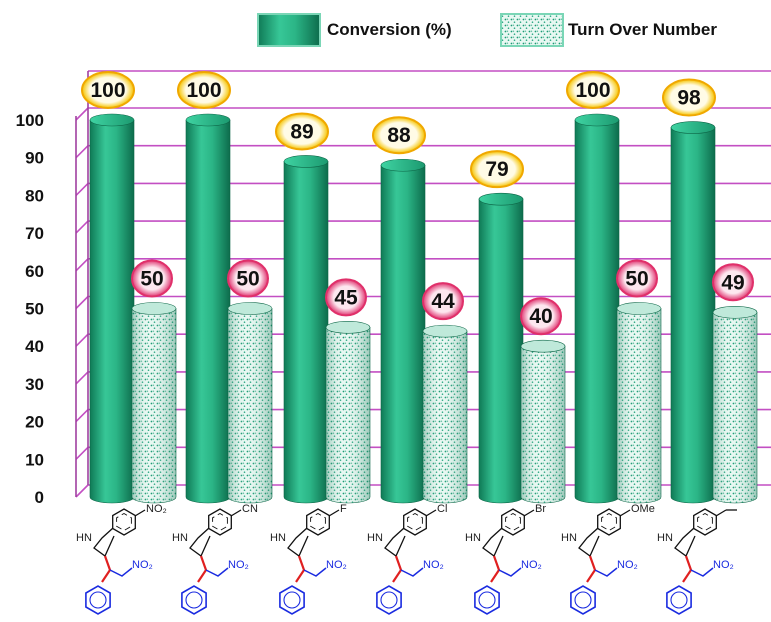 The width and height of the screenshot is (771, 622). I want to click on y-axis: 0 10 20 30 40 50 60 70 80 90 100, so click(52, 289).